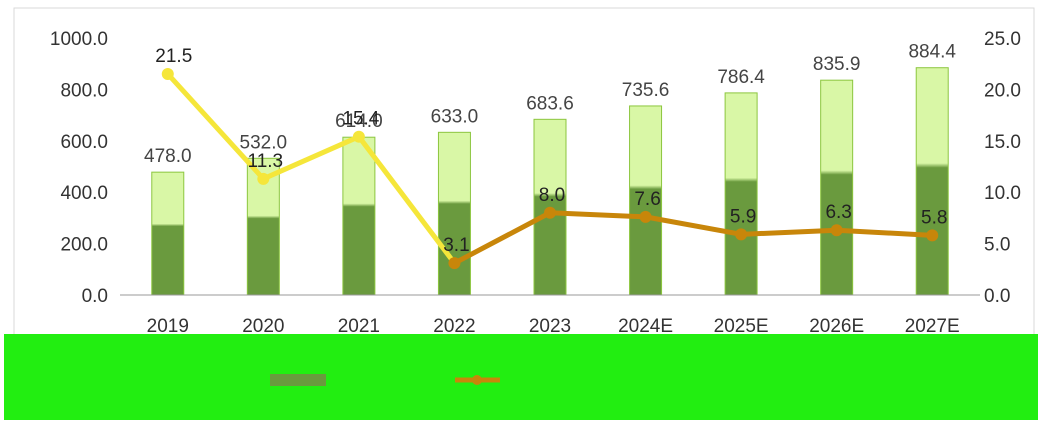  I want to click on x-axis-ticks: 2019 2020 2021 2022 2023 2024E 2025E 2026E 2027E, so click(553, 326).